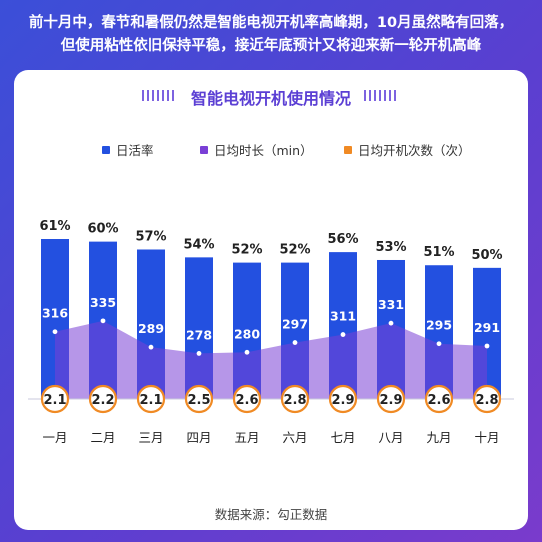  What do you see at coordinates (348, 149) in the screenshot?
I see `legend-swatch-daily-starts` at bounding box center [348, 149].